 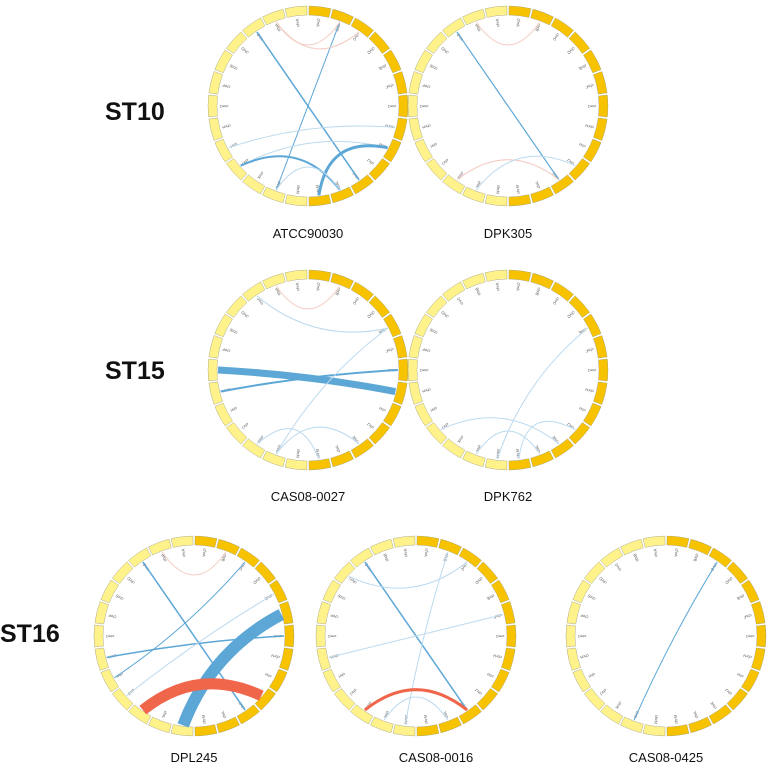 What do you see at coordinates (201, 696) in the screenshot?
I see `link-red` at bounding box center [201, 696].